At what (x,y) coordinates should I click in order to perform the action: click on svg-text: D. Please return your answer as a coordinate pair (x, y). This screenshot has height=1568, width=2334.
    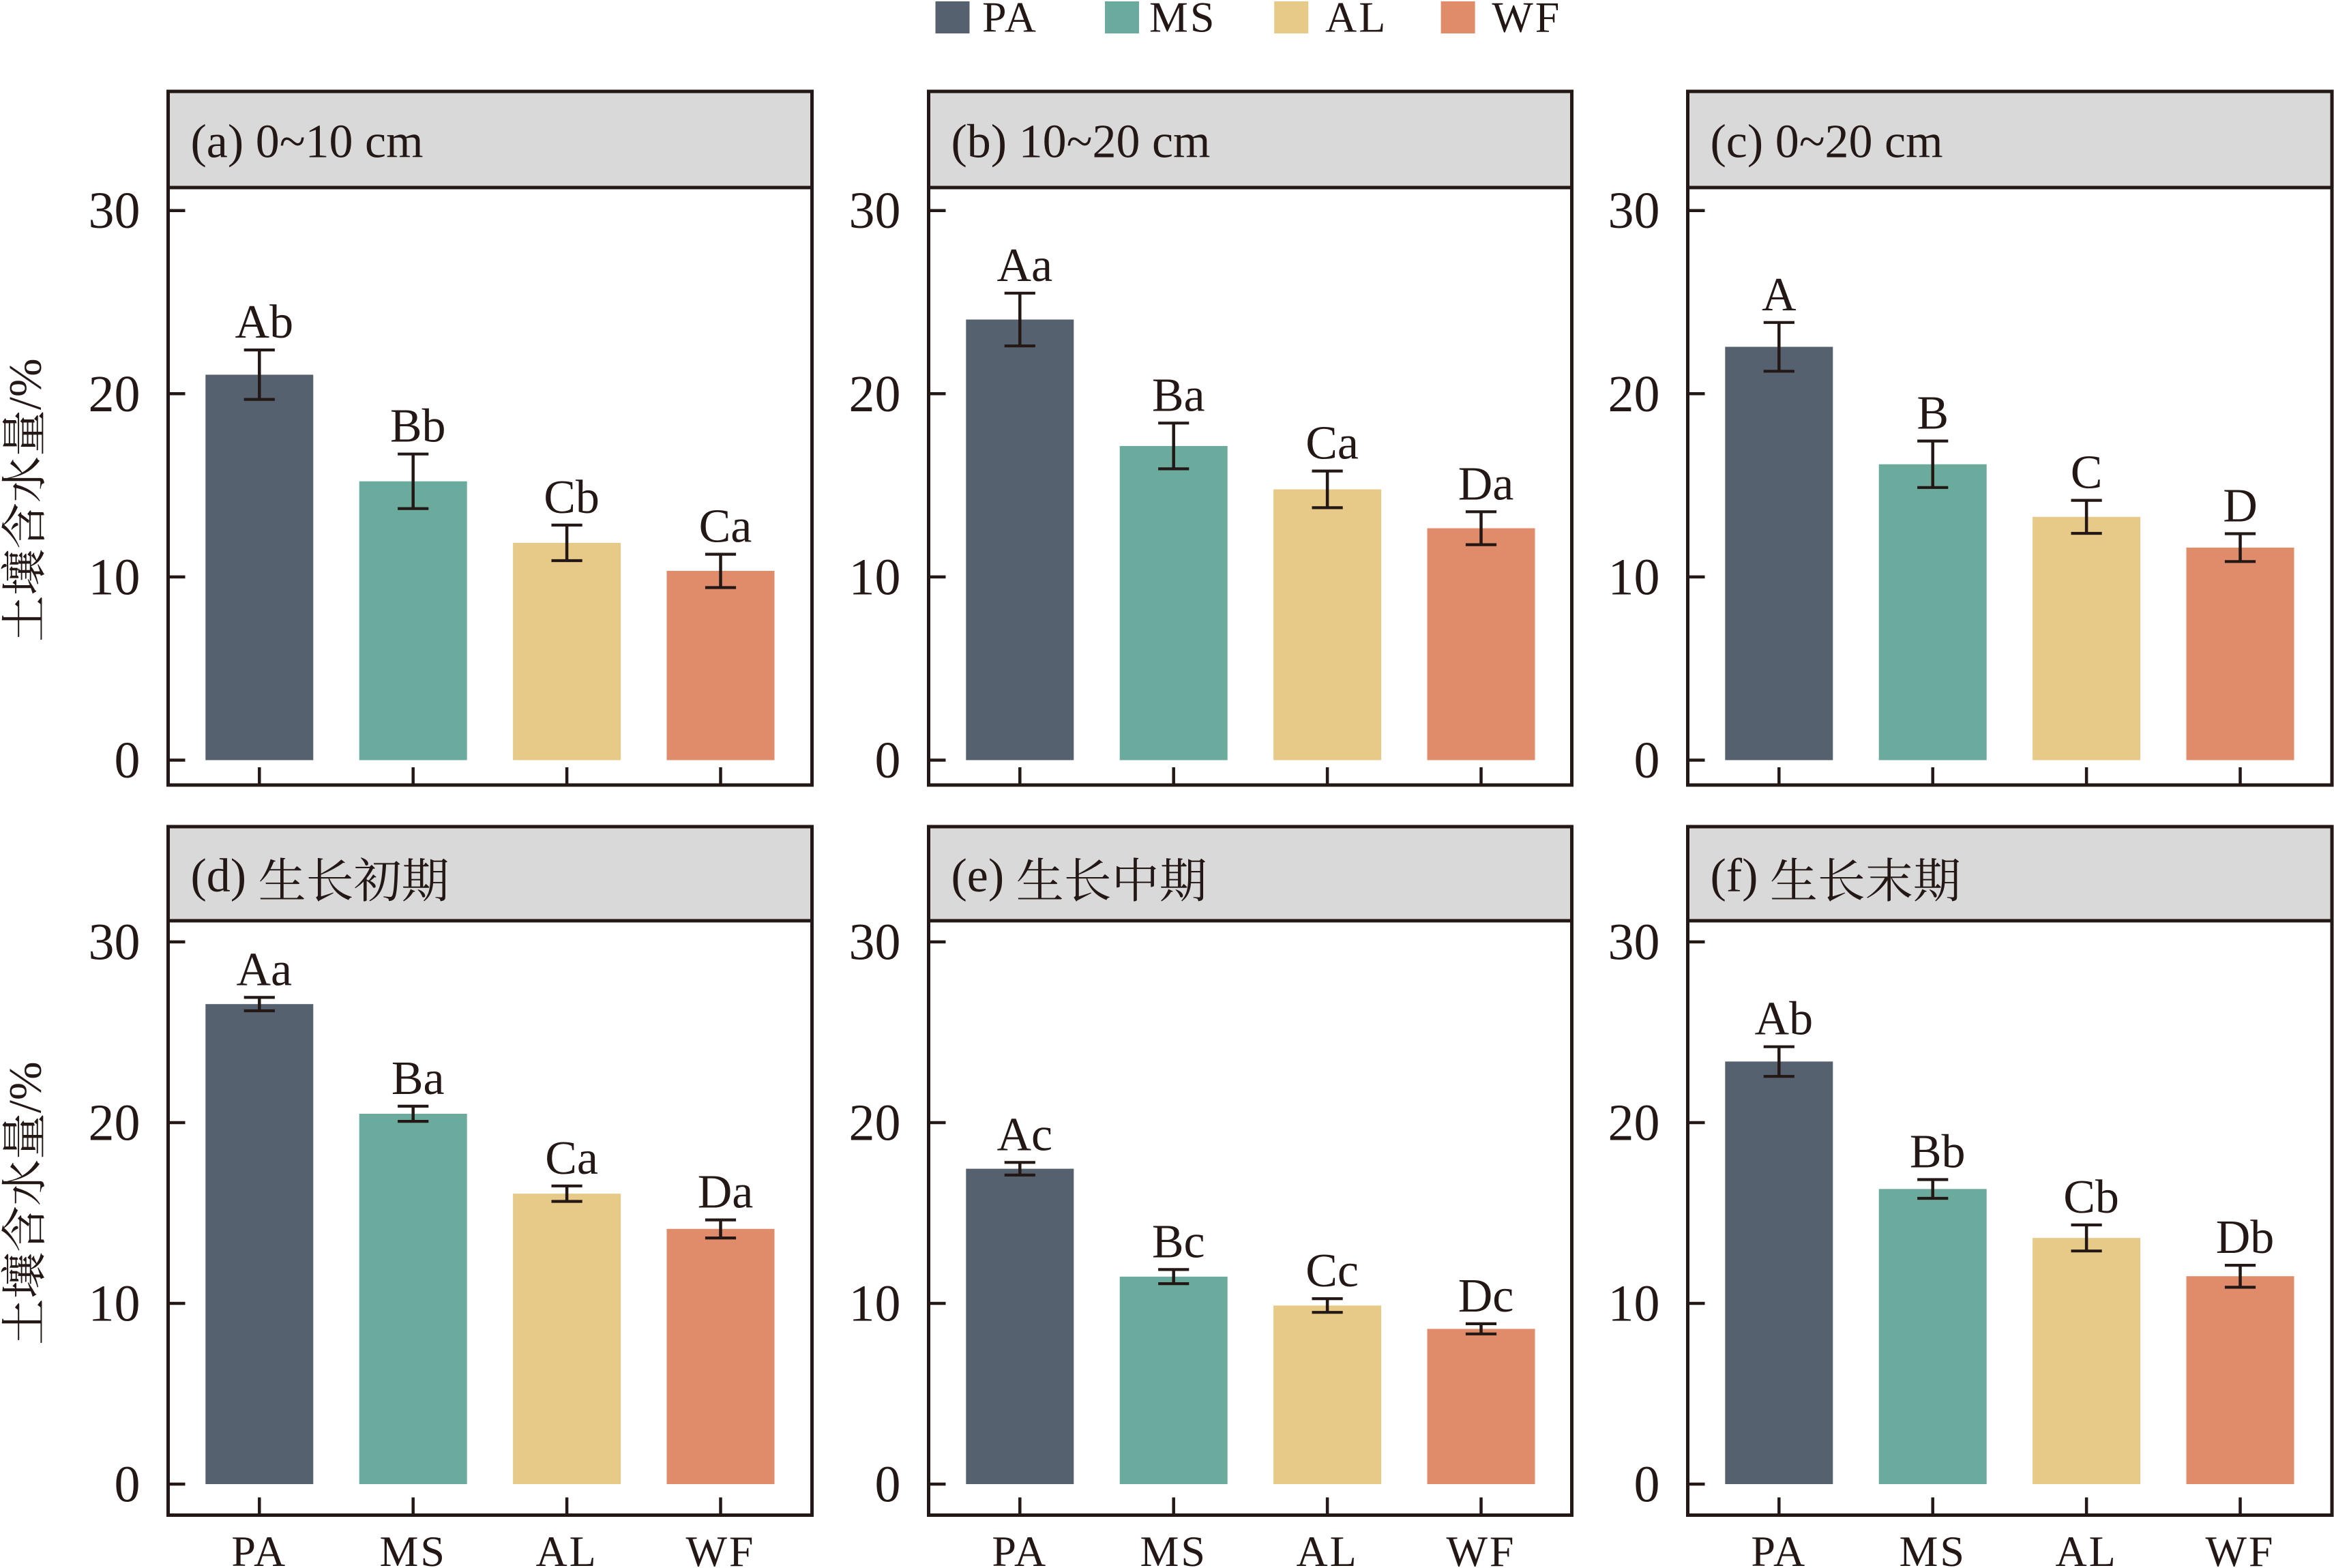
    Looking at the image, I should click on (2240, 506).